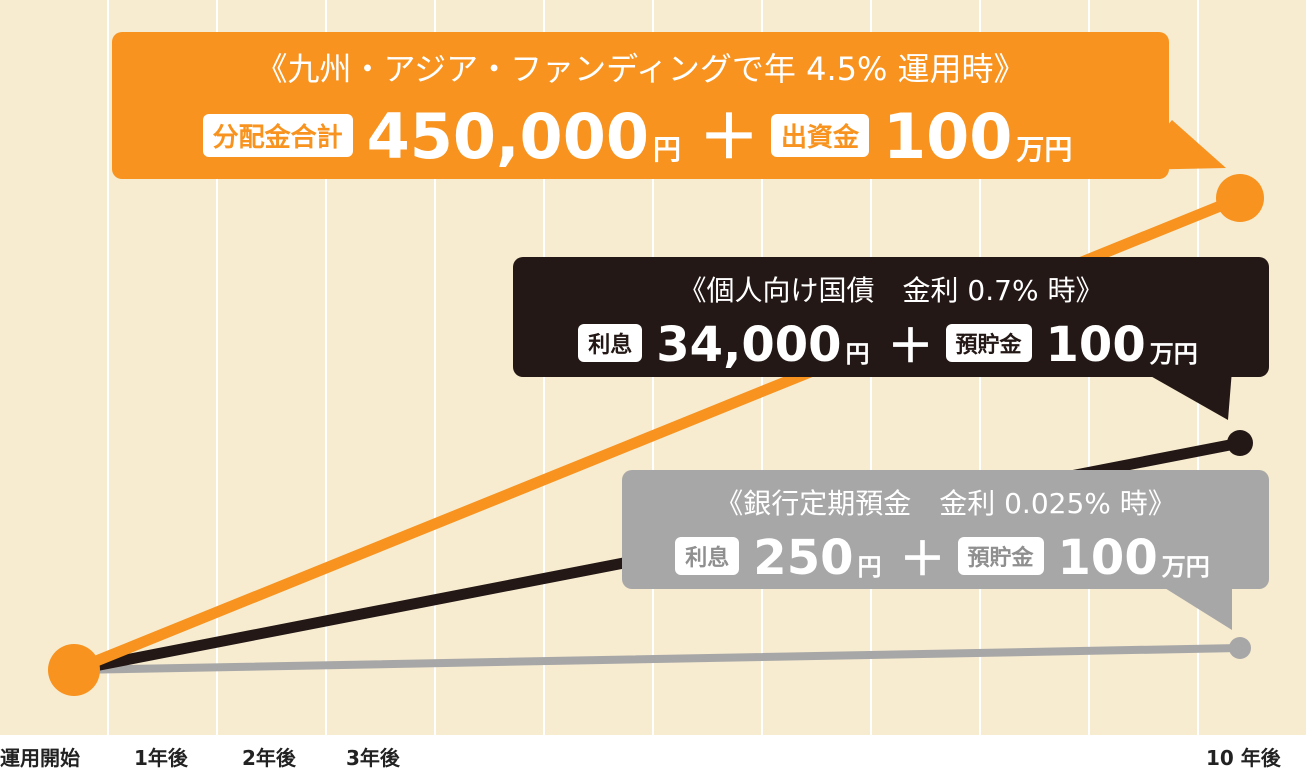 Image resolution: width=1306 pixels, height=784 pixels. Describe the element at coordinates (707, 556) in the screenshot. I see `callout-bank-tag1: 利息` at that location.